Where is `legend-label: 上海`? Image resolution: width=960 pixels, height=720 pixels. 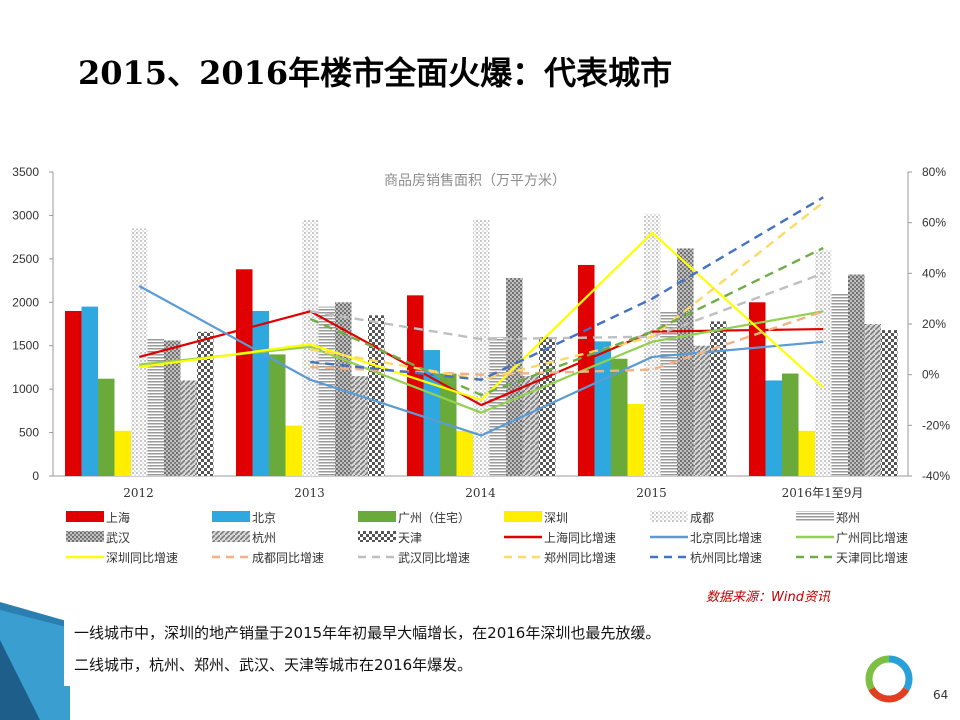
legend-label: 上海 is located at coordinates (118, 517).